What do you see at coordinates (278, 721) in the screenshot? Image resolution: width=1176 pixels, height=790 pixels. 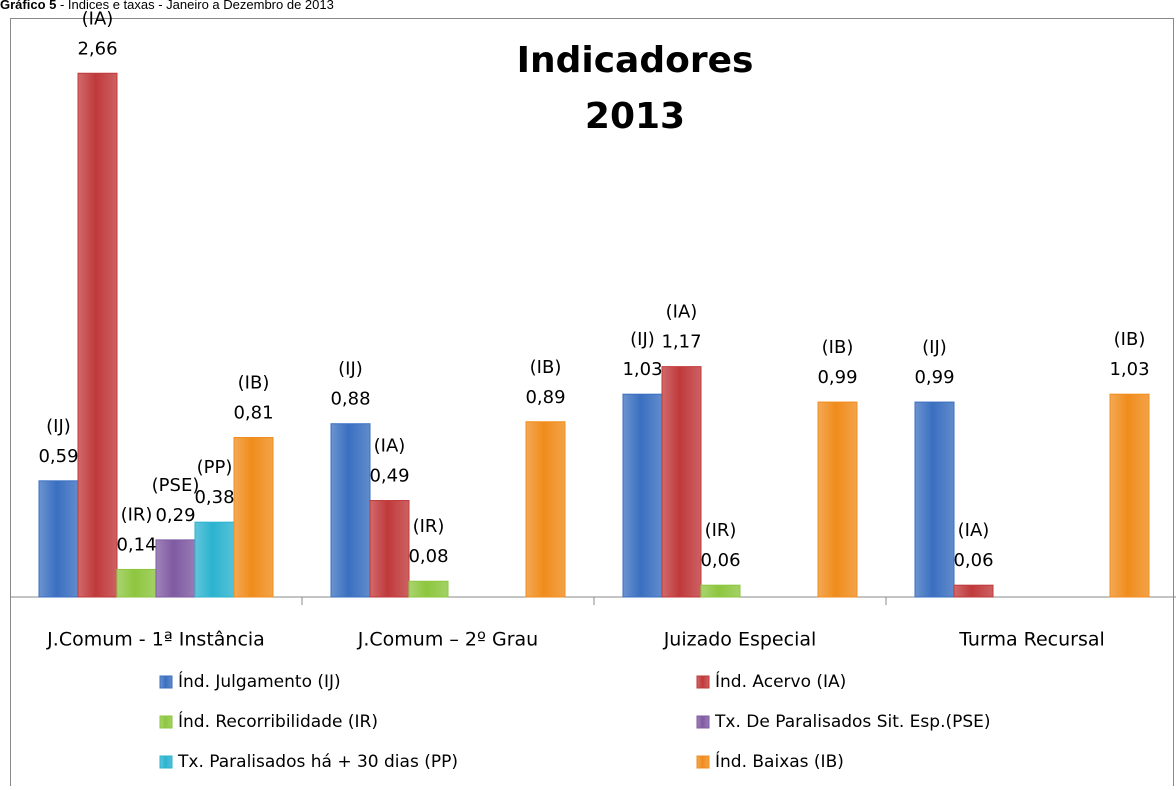 I see `legend-label: Índ. Recorribilidade (IR)` at bounding box center [278, 721].